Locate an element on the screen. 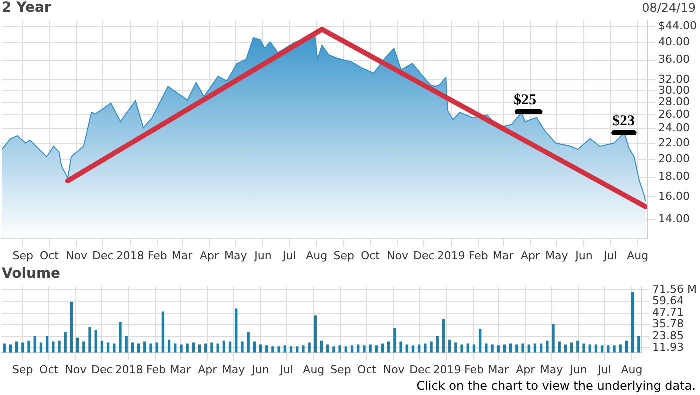 Image resolution: width=700 pixels, height=395 pixels. y-tick-label: 18.00 is located at coordinates (674, 177).